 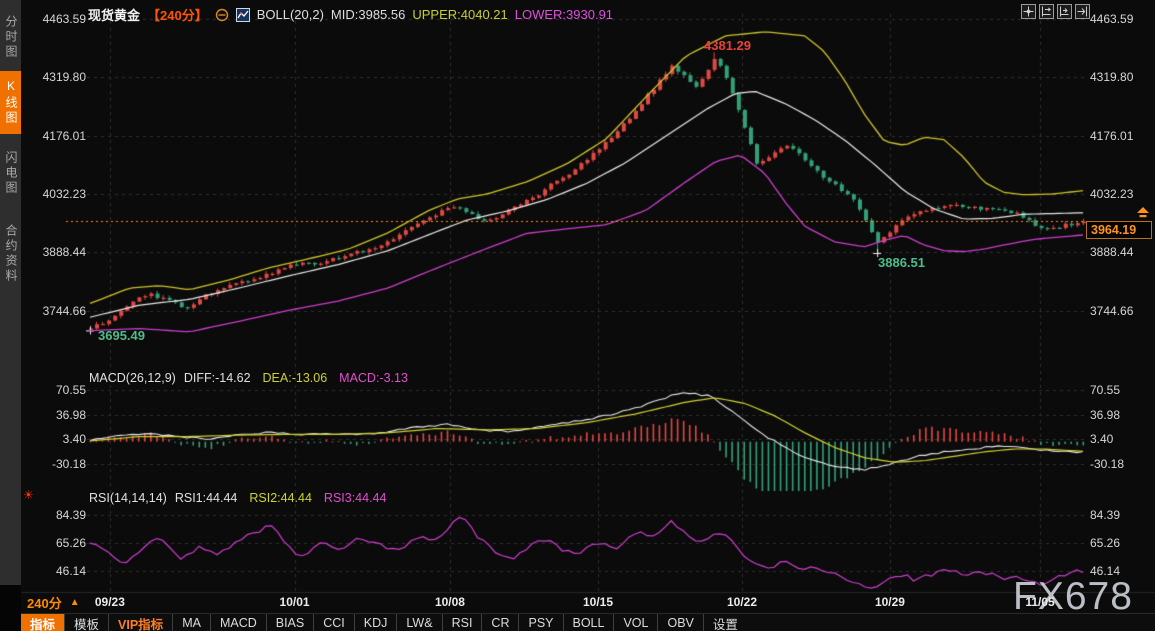 What do you see at coordinates (280, 498) in the screenshot?
I see `rsi2-value: RSI2:44.44` at bounding box center [280, 498].